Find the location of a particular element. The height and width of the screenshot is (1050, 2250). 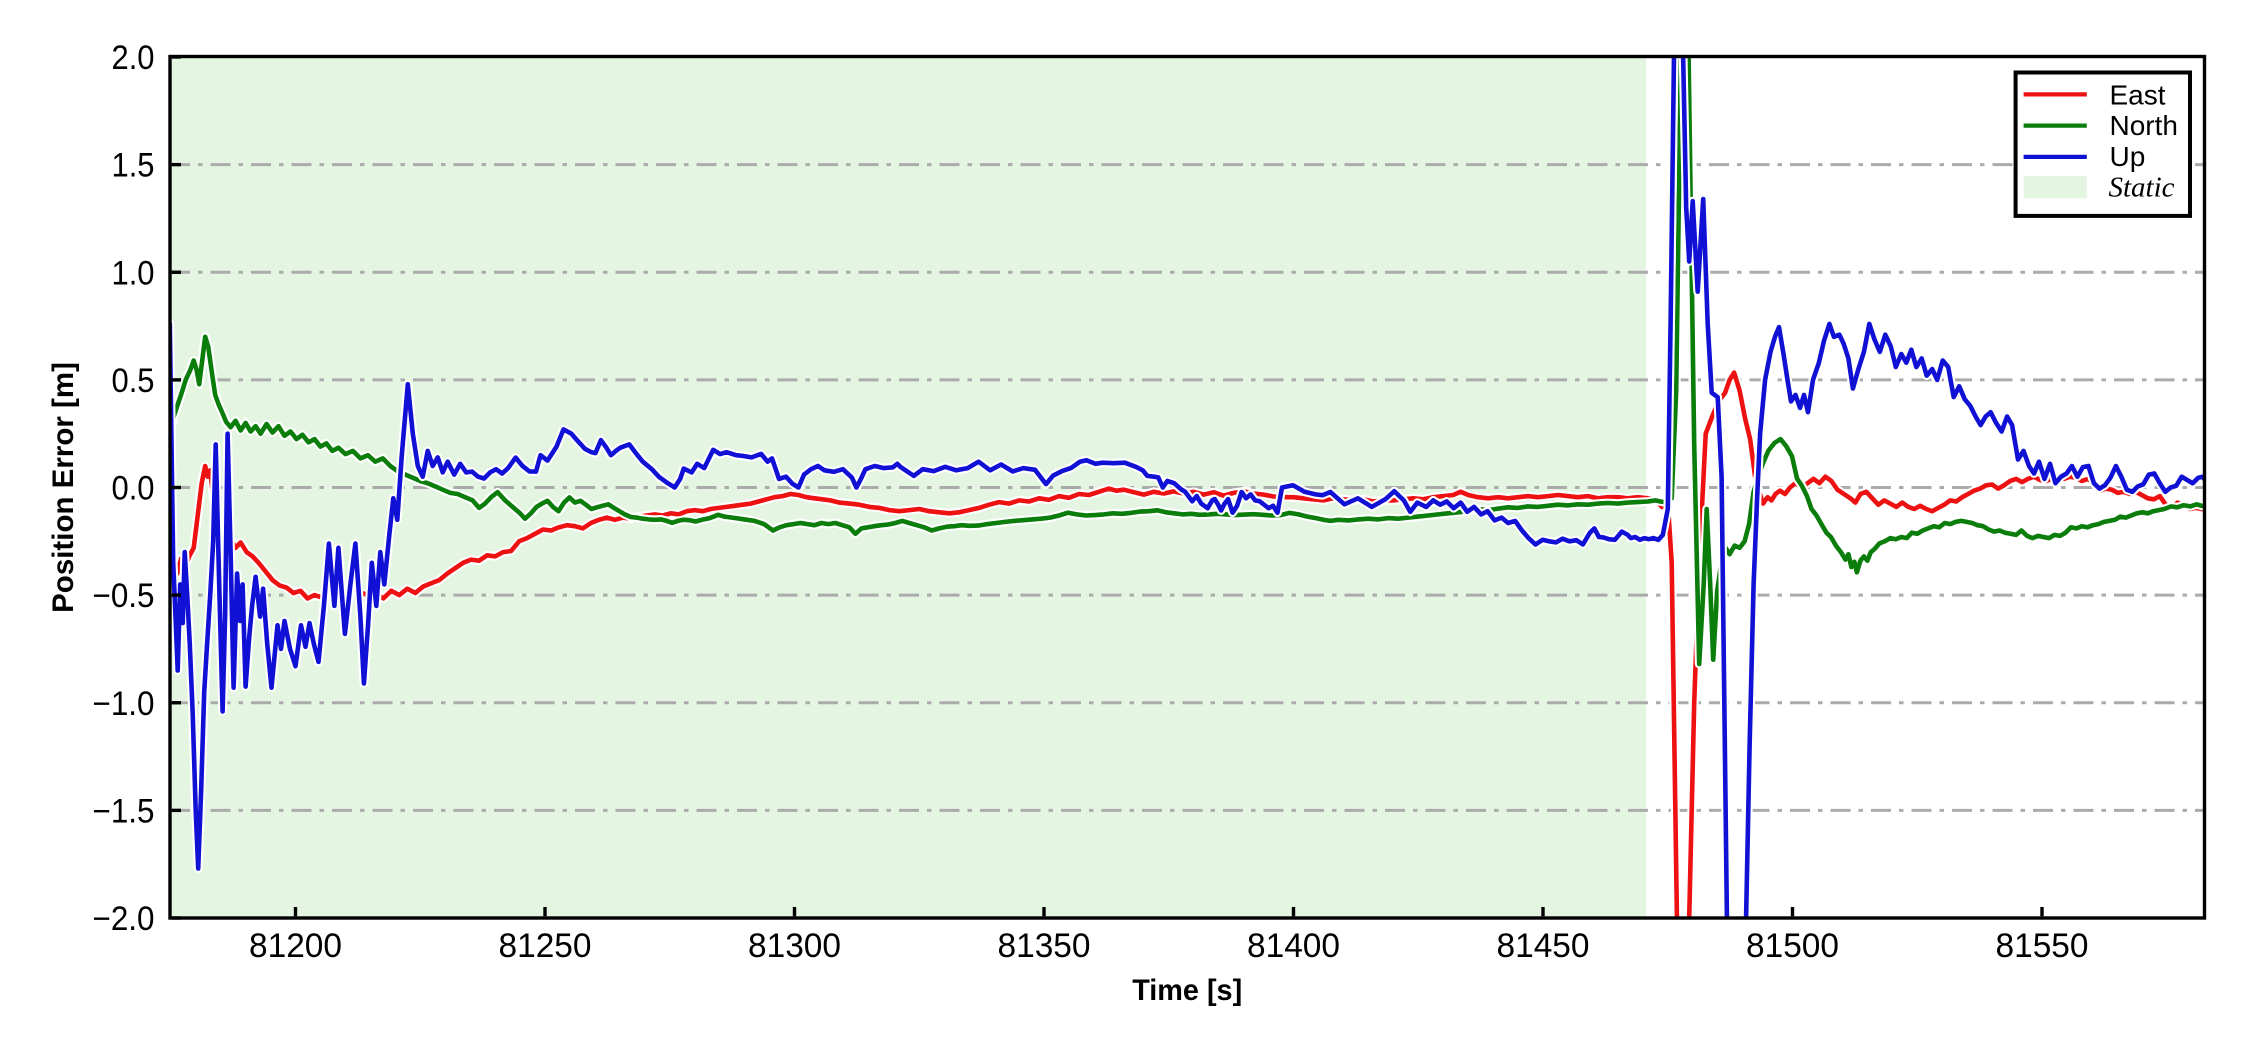

svg-text: North is located at coordinates (2144, 125).